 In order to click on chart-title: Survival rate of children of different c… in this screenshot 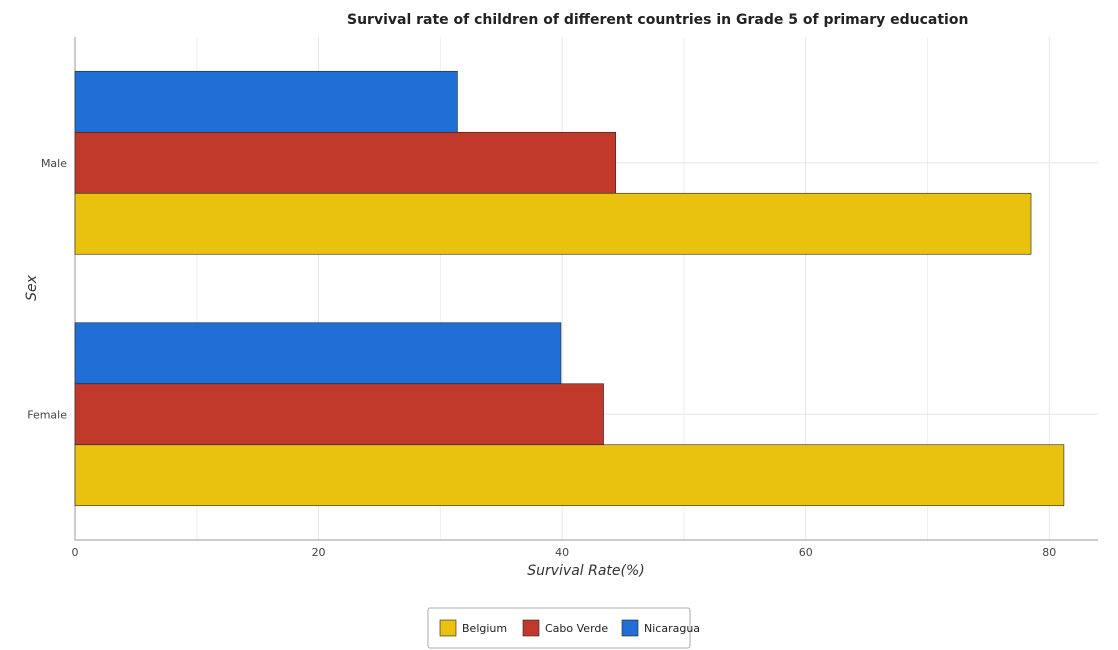, I will do `click(657, 20)`.